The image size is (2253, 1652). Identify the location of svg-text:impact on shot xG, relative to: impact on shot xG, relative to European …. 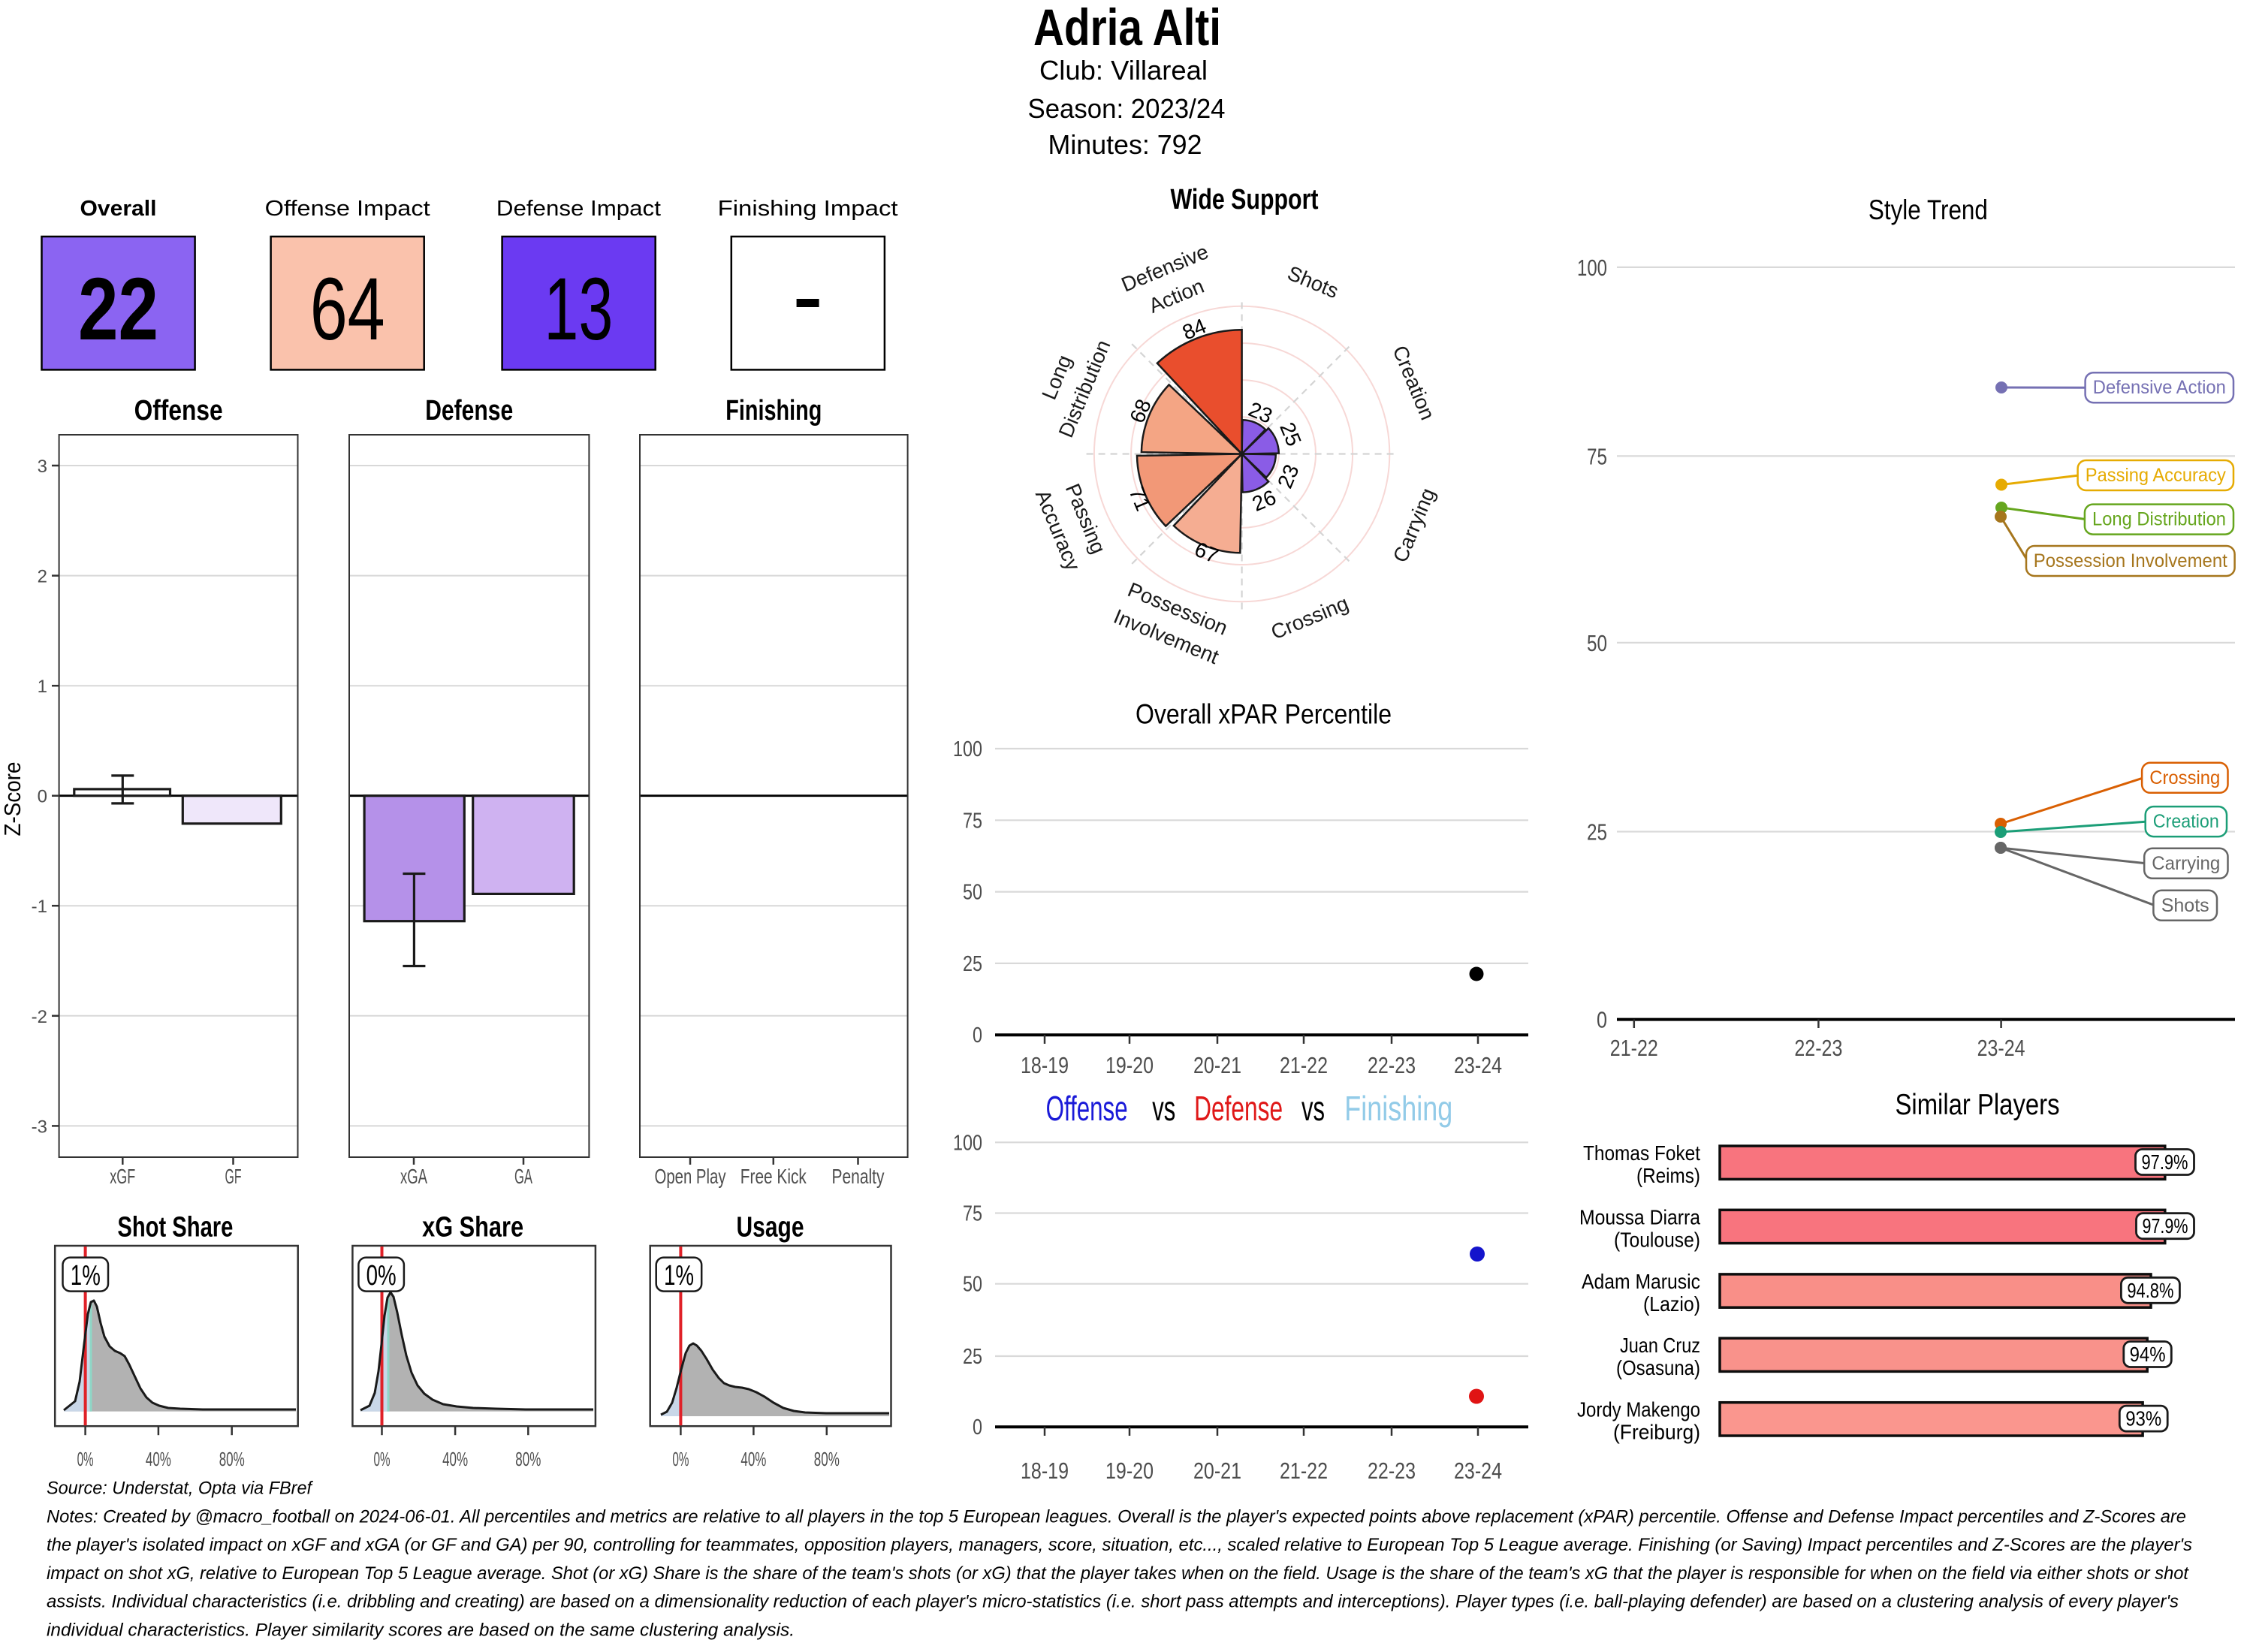
(1118, 1573).